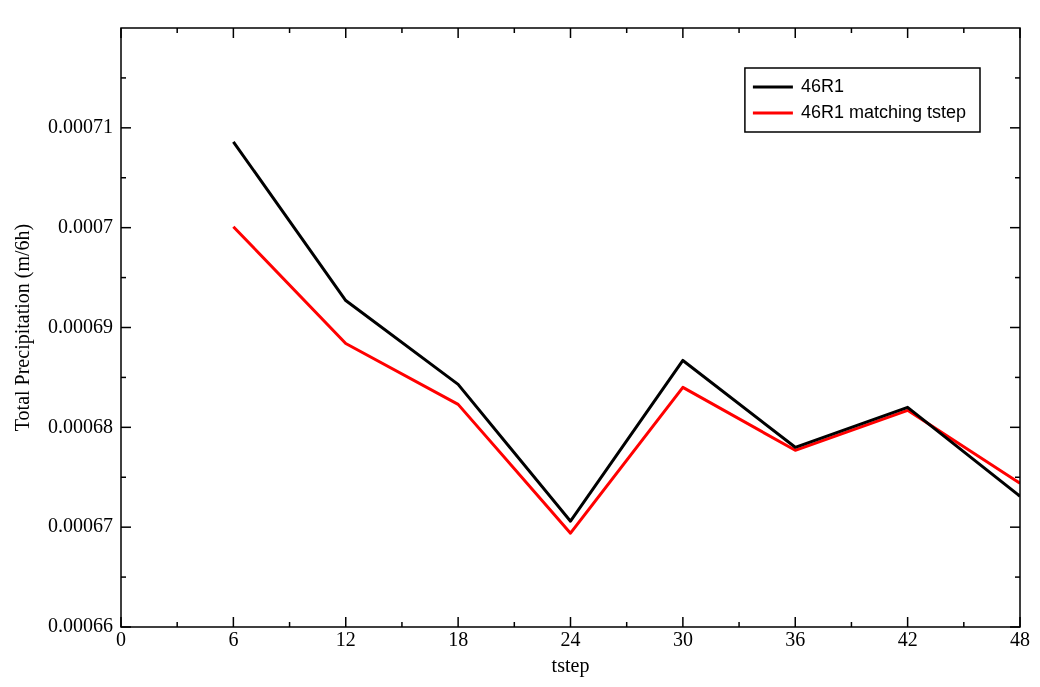 The height and width of the screenshot is (687, 1040). What do you see at coordinates (1020, 639) in the screenshot?
I see `x-tick-label: 48` at bounding box center [1020, 639].